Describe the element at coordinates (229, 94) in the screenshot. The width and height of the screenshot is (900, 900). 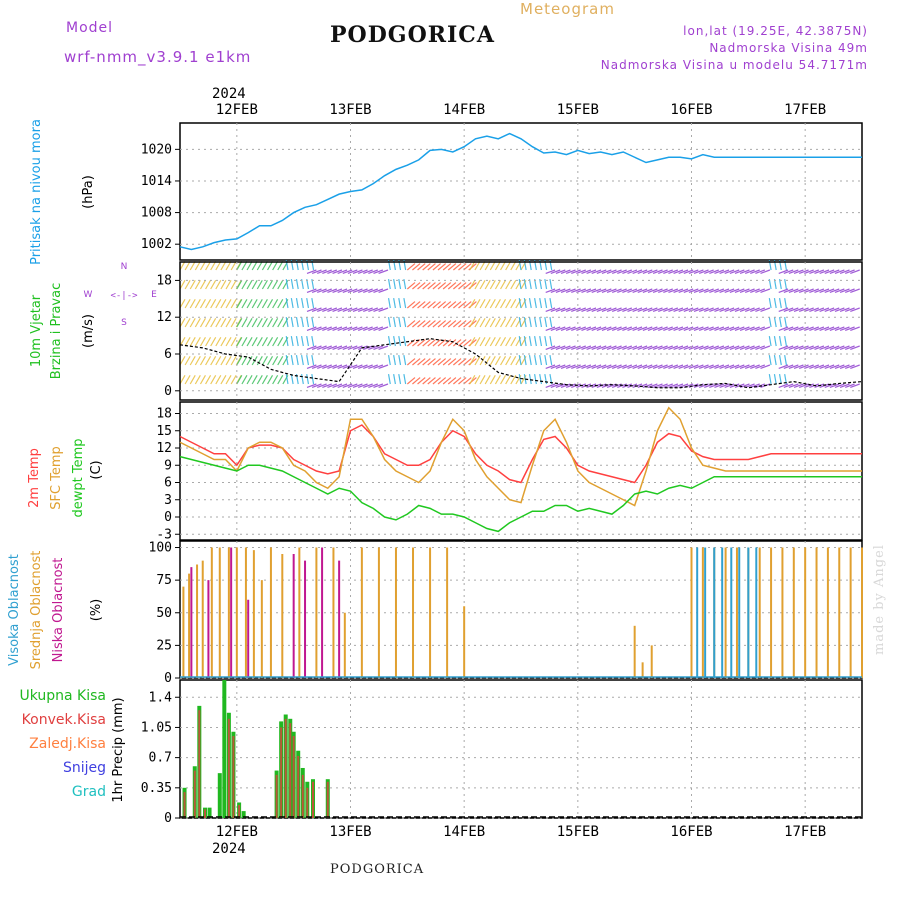
I see `year-label-top: 2024` at that location.